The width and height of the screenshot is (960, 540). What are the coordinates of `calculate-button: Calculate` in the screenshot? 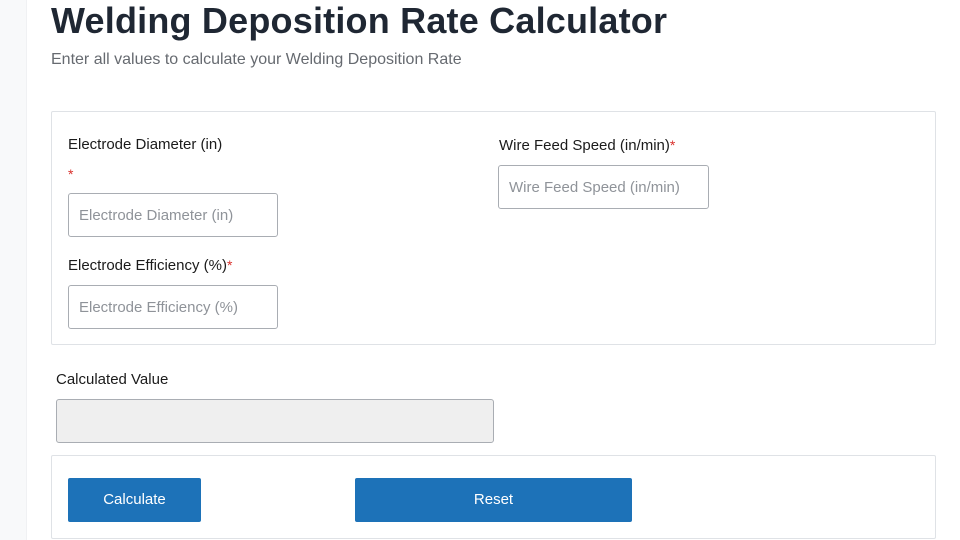 It's located at (134, 500).